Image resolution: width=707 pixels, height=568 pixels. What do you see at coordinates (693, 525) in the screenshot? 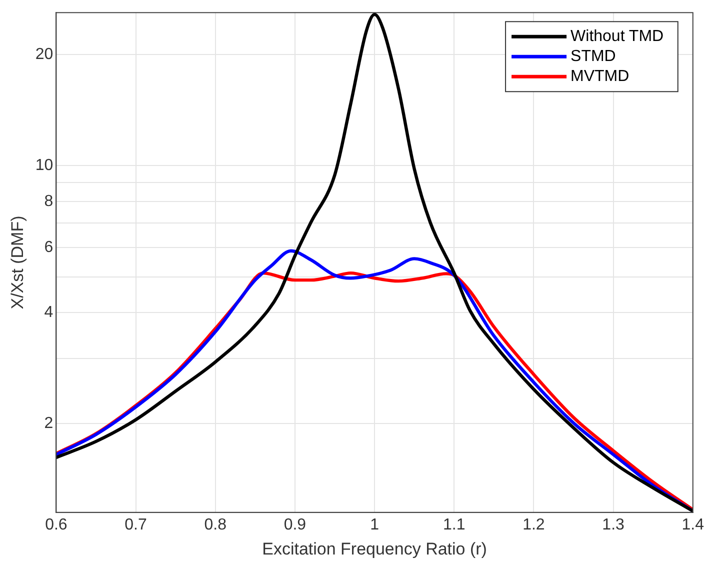
I see `x-tick-label: 1.4` at bounding box center [693, 525].